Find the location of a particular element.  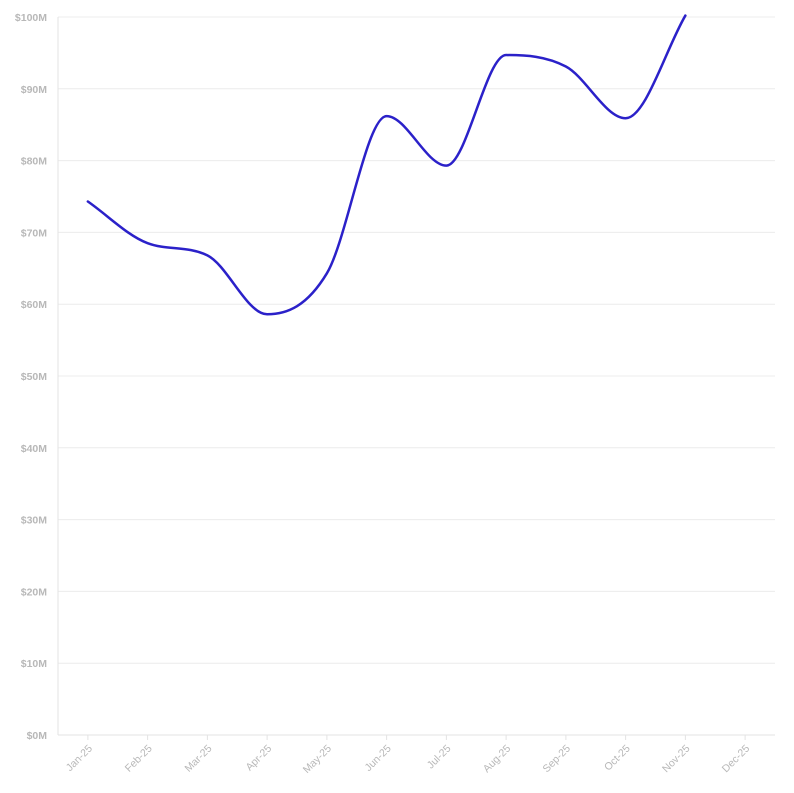

y-tick-label: $0M is located at coordinates (37, 736).